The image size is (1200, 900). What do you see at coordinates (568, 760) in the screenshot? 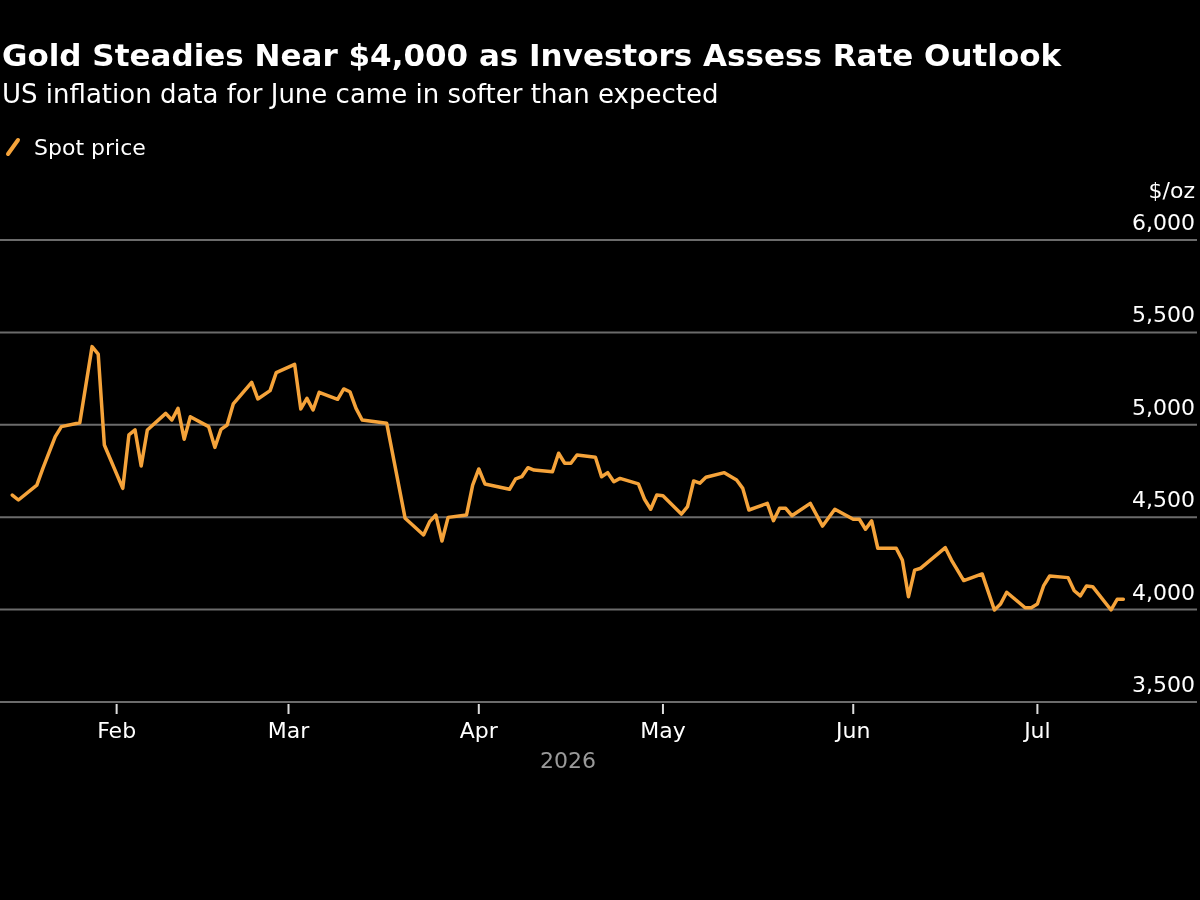
I see `x-axis-title: 2026` at bounding box center [568, 760].